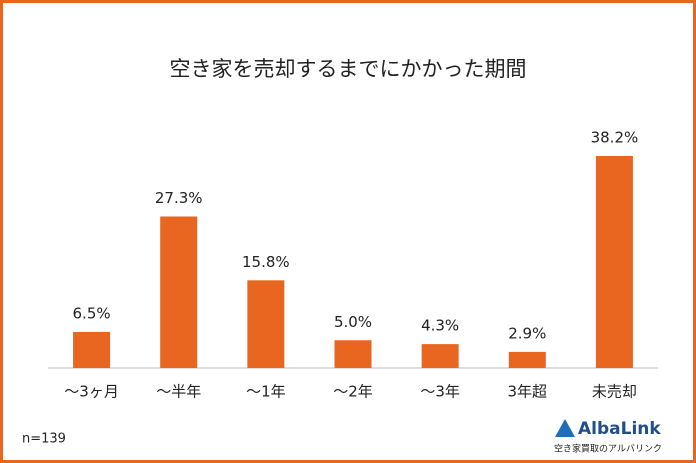 The image size is (696, 463). What do you see at coordinates (178, 392) in the screenshot?
I see `x-tick-label: ～半年` at bounding box center [178, 392].